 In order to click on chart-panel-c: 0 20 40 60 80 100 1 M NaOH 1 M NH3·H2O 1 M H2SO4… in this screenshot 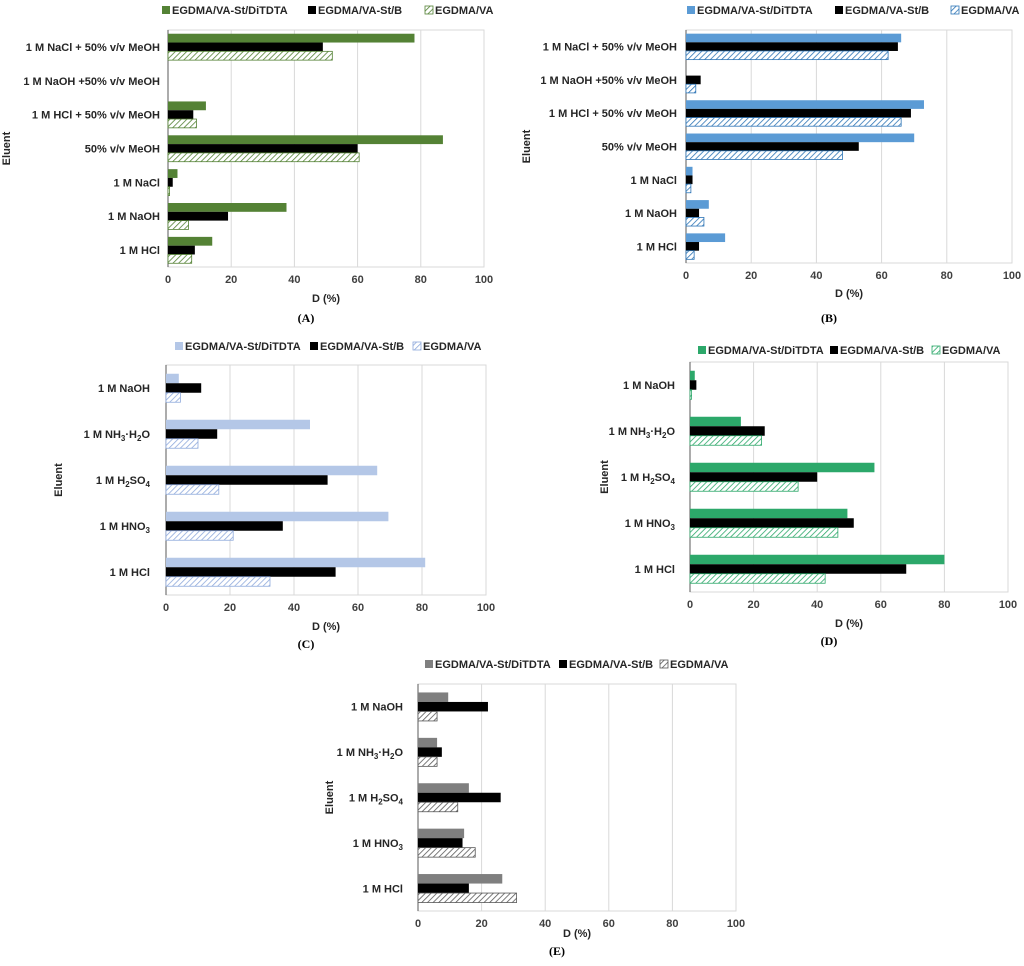, I will do `click(274, 496)`.